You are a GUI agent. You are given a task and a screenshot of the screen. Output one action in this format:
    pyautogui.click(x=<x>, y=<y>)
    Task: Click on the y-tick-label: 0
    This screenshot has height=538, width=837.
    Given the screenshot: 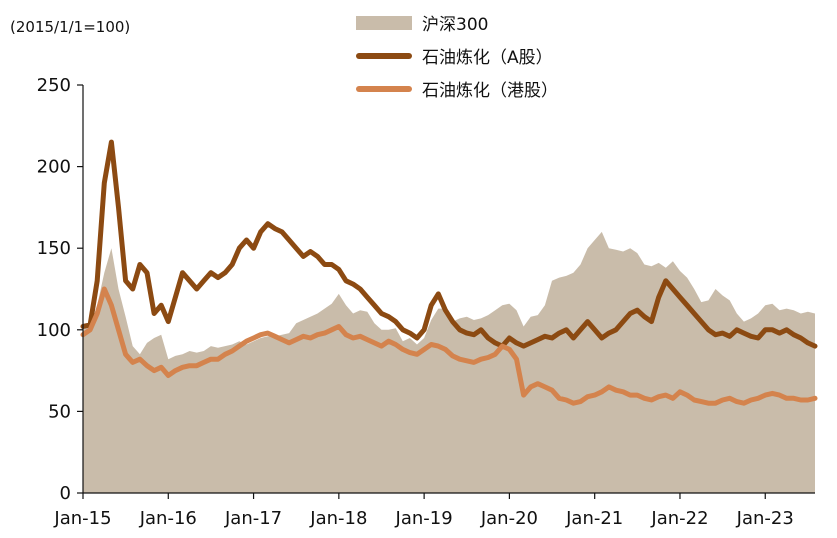 What is the action you would take?
    pyautogui.click(x=65, y=493)
    